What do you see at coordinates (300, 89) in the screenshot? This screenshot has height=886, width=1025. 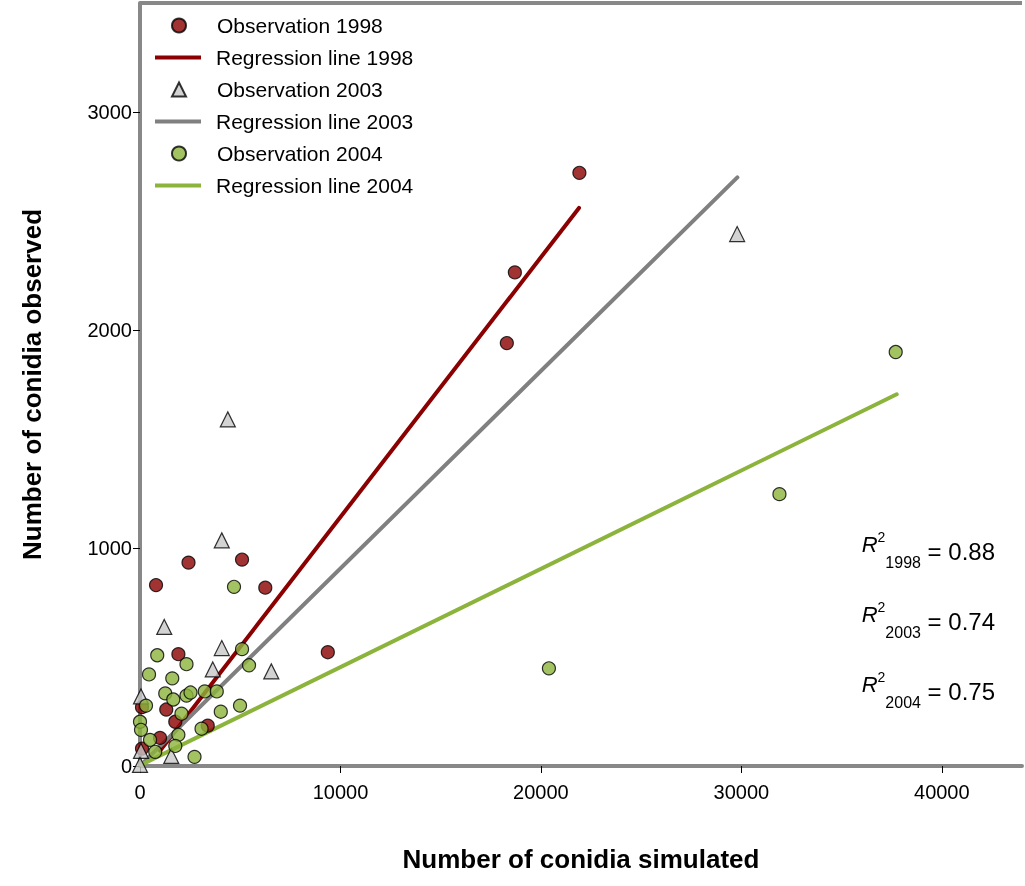 I see `legend-label: Observation 2003` at bounding box center [300, 89].